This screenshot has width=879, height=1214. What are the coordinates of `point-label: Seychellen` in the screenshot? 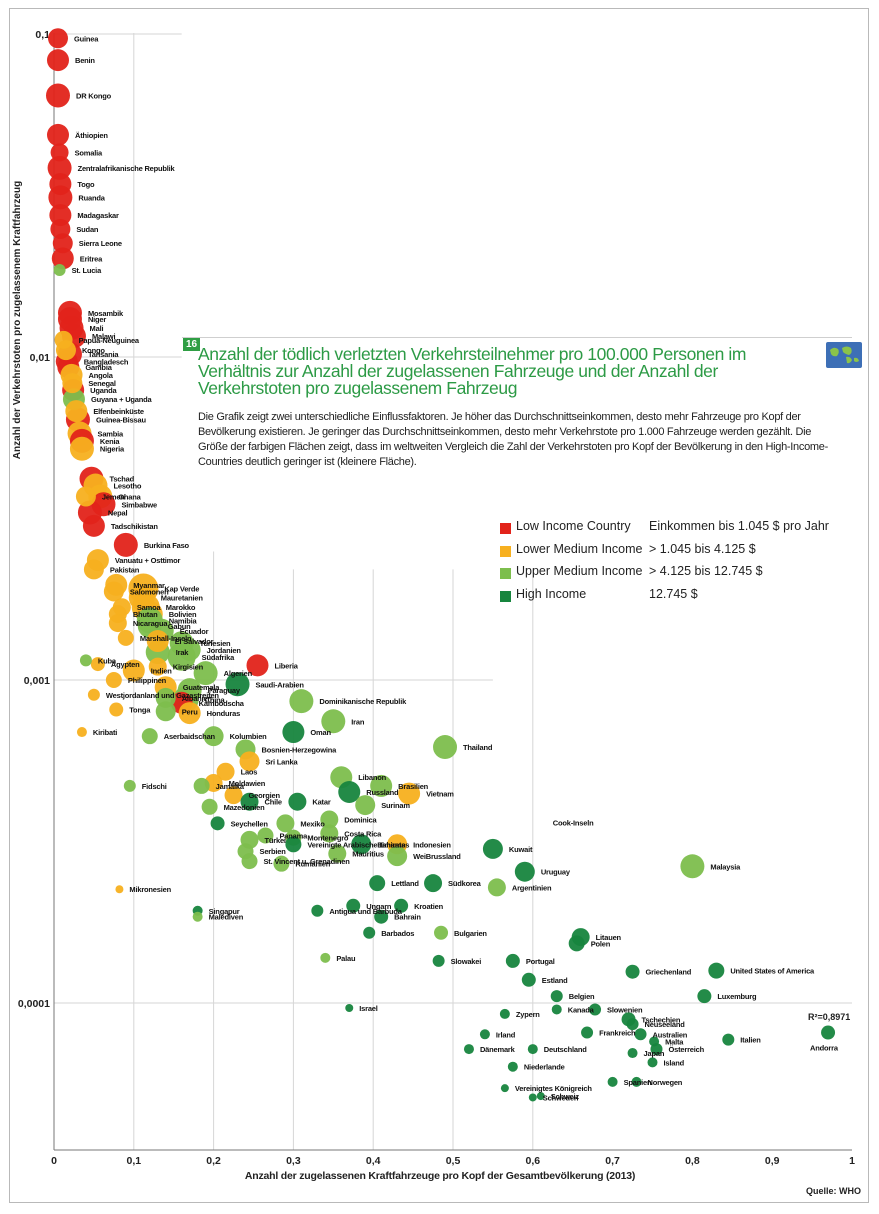 It's located at (250, 823).